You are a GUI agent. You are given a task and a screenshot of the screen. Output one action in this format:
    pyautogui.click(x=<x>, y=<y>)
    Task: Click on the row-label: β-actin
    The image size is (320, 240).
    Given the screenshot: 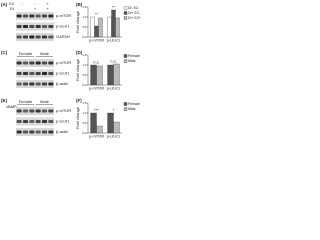 What is the action you would take?
    pyautogui.click(x=62, y=83)
    